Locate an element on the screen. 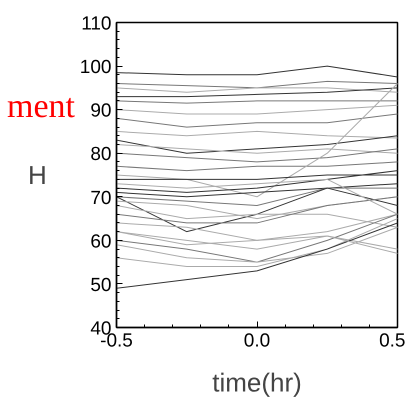  y-axis-title: H is located at coordinates (37, 175).